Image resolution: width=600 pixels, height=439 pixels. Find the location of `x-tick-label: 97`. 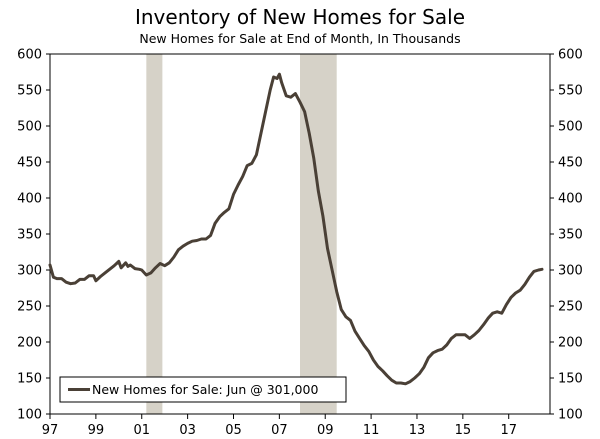

x-tick-label: 97 is located at coordinates (50, 430).